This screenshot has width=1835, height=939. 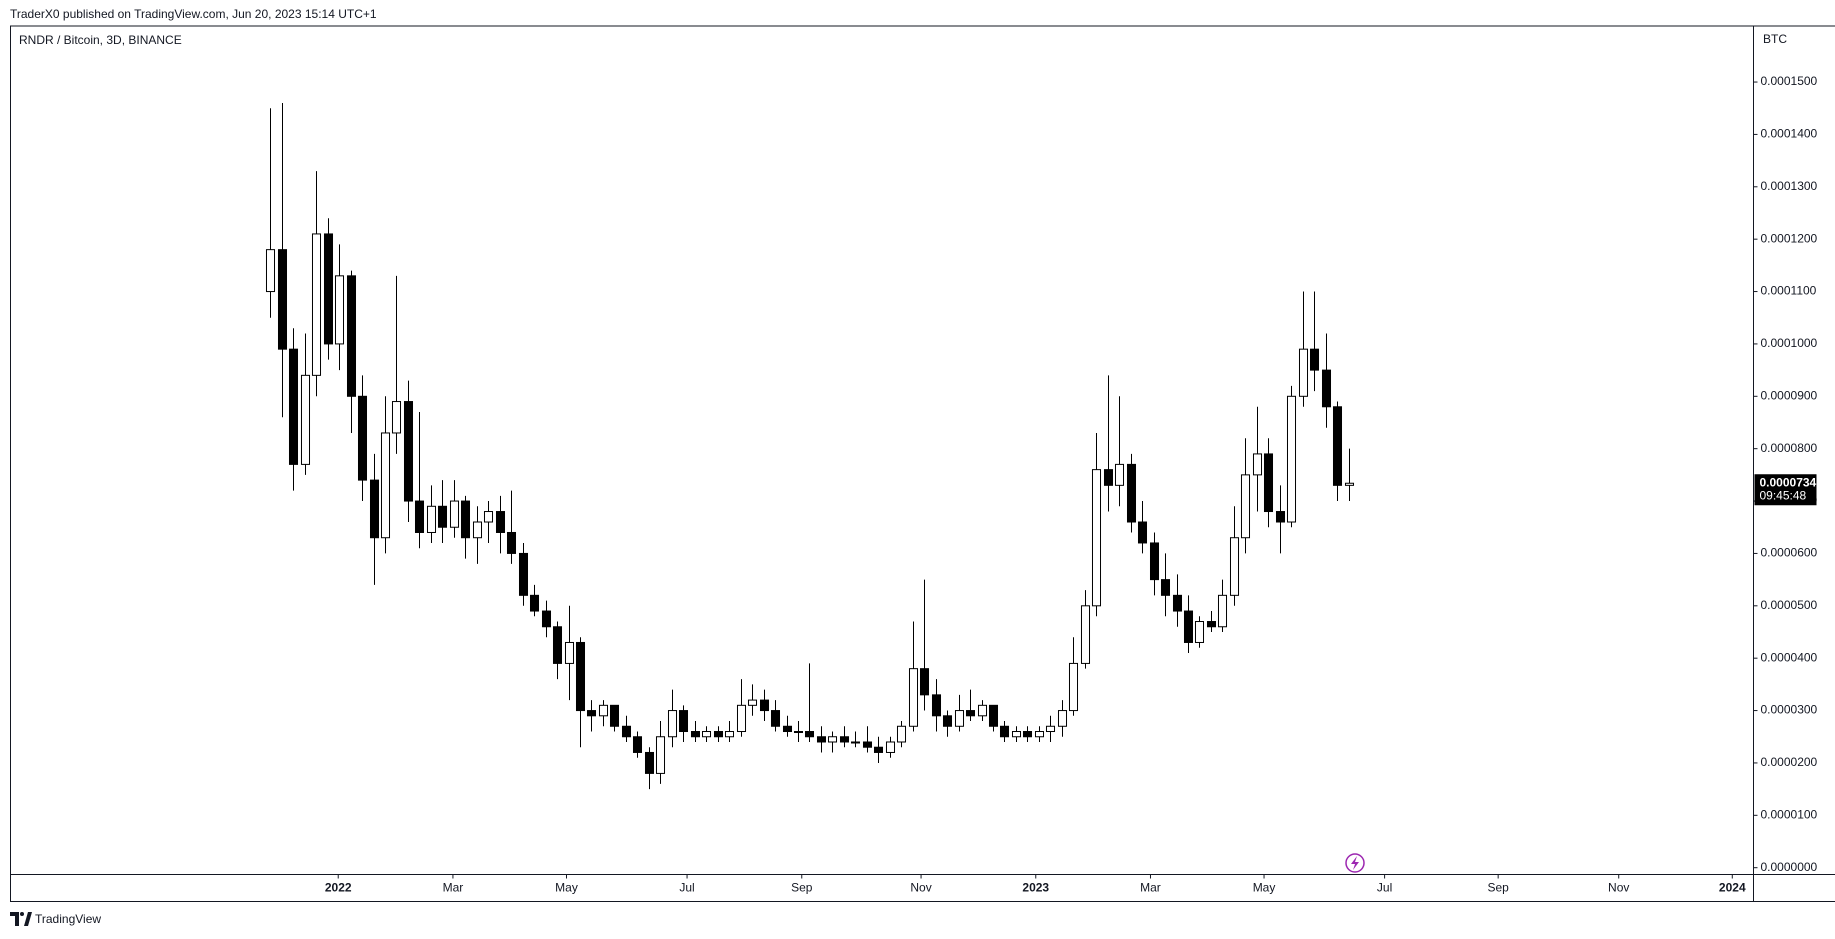 I want to click on x-tick-label: Mar, so click(x=453, y=888).